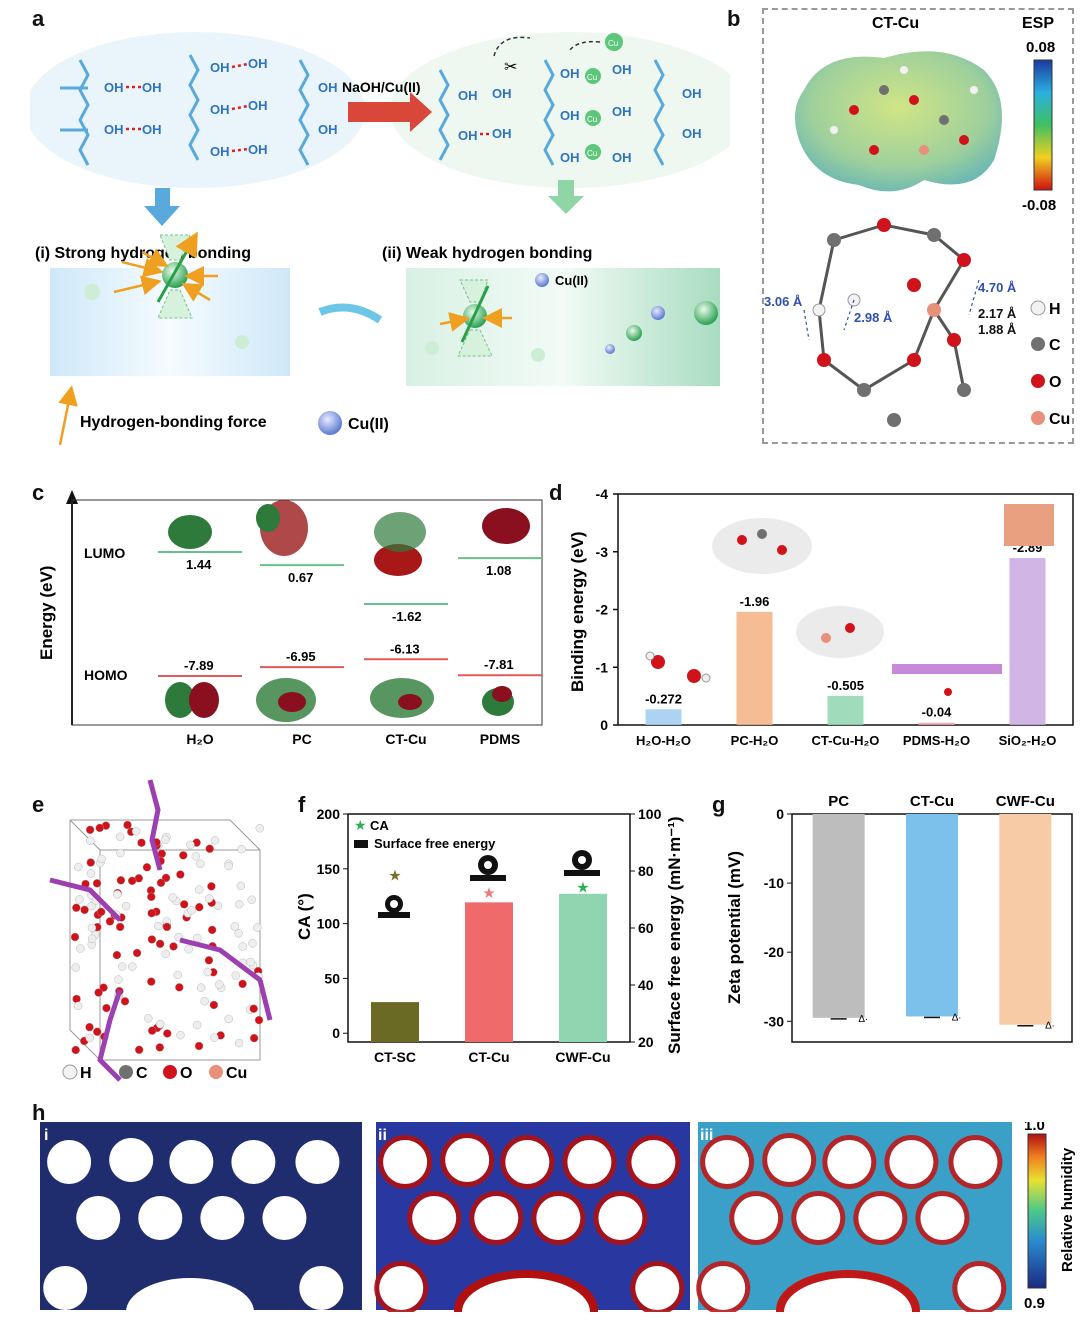 Image resolution: width=1080 pixels, height=1323 pixels. I want to click on panel-e-letter: e, so click(38, 804).